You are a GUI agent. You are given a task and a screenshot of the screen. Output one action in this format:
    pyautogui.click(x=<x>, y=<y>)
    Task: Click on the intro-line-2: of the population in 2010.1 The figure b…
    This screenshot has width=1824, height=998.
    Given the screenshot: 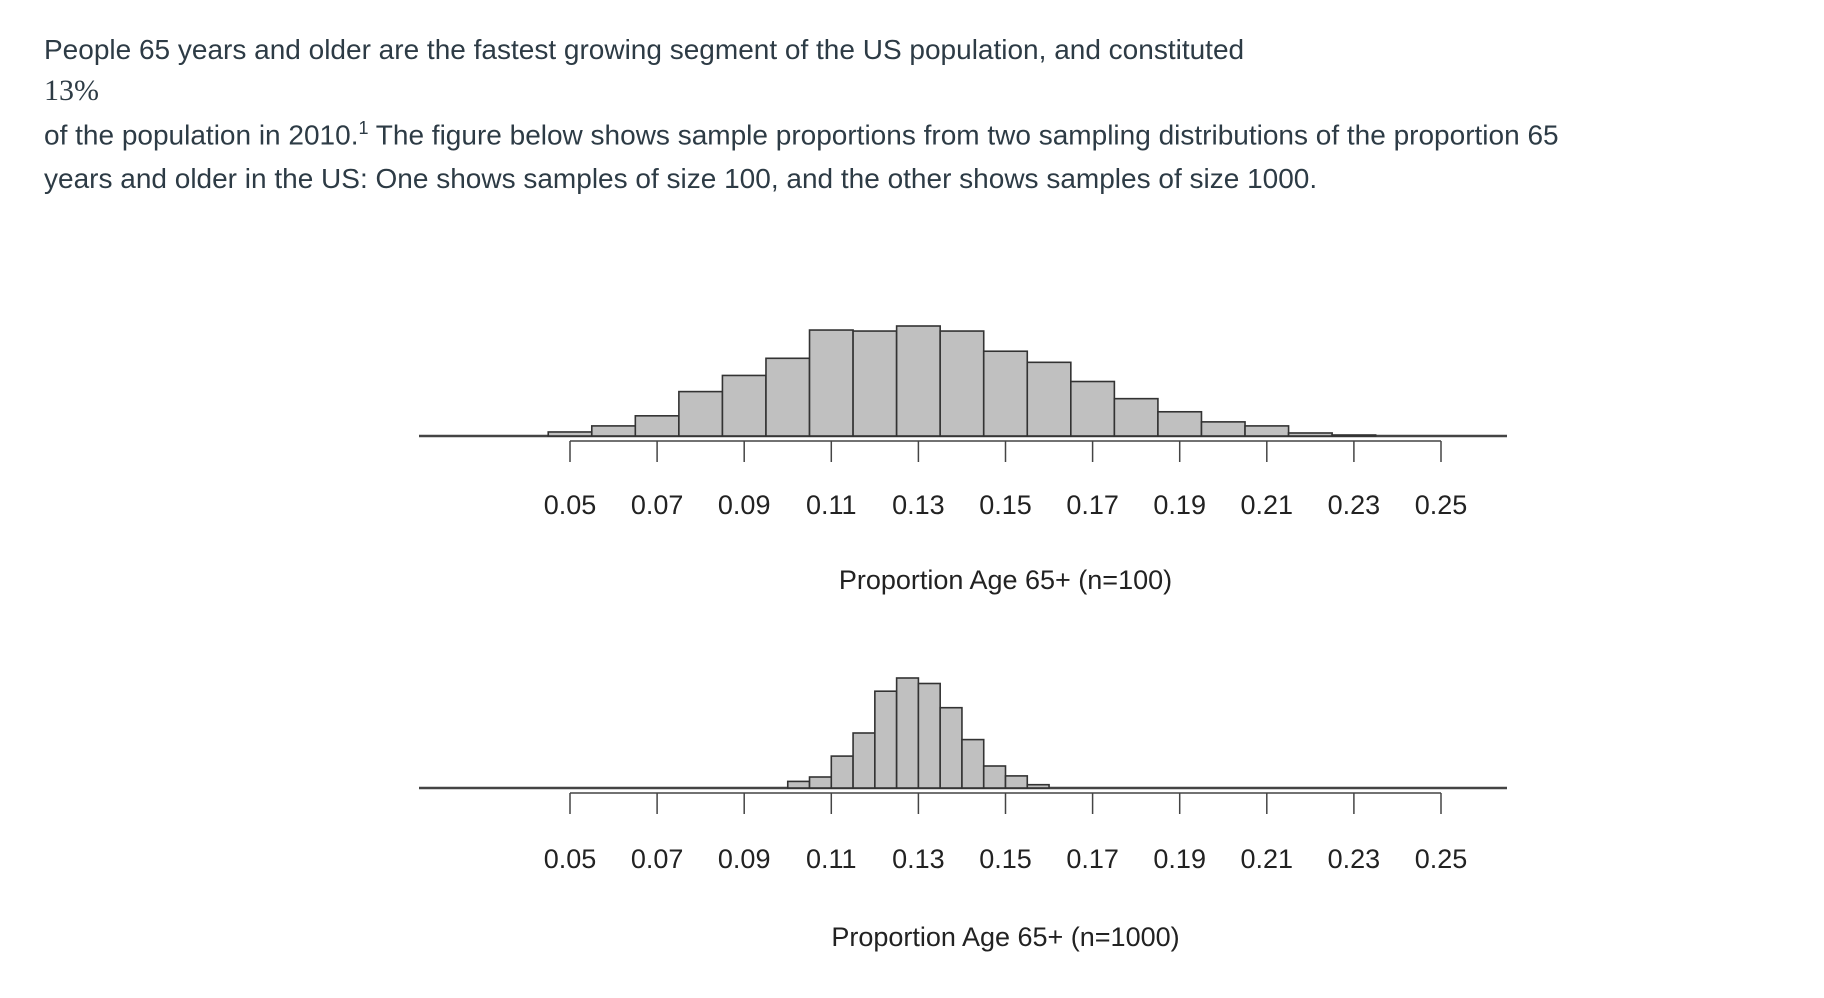 What is the action you would take?
    pyautogui.click(x=801, y=134)
    